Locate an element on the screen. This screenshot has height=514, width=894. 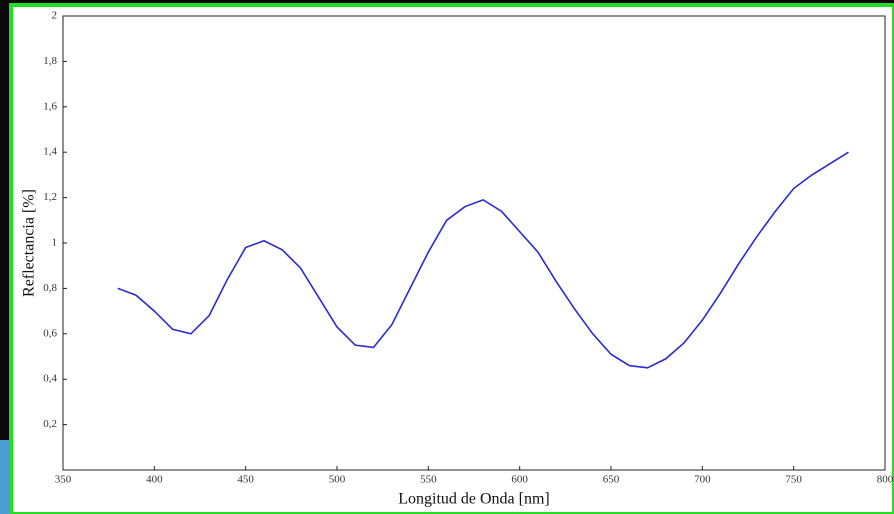
y-tick-label: 2 is located at coordinates (55, 16).